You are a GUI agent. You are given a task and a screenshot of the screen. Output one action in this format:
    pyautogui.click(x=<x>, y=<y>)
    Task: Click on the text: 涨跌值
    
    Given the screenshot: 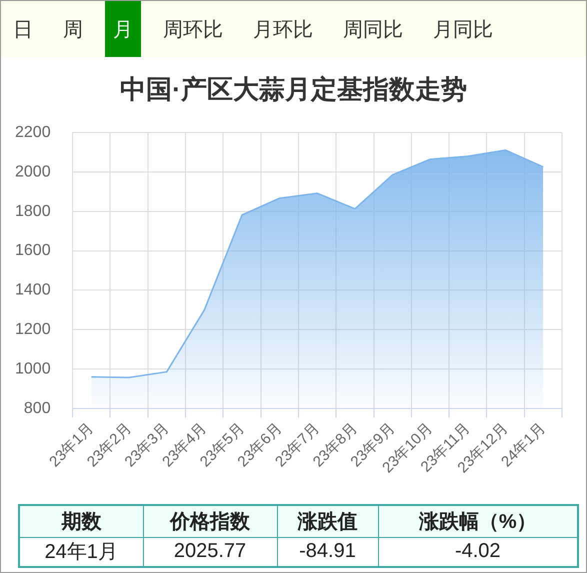 What is the action you would take?
    pyautogui.click(x=327, y=521)
    